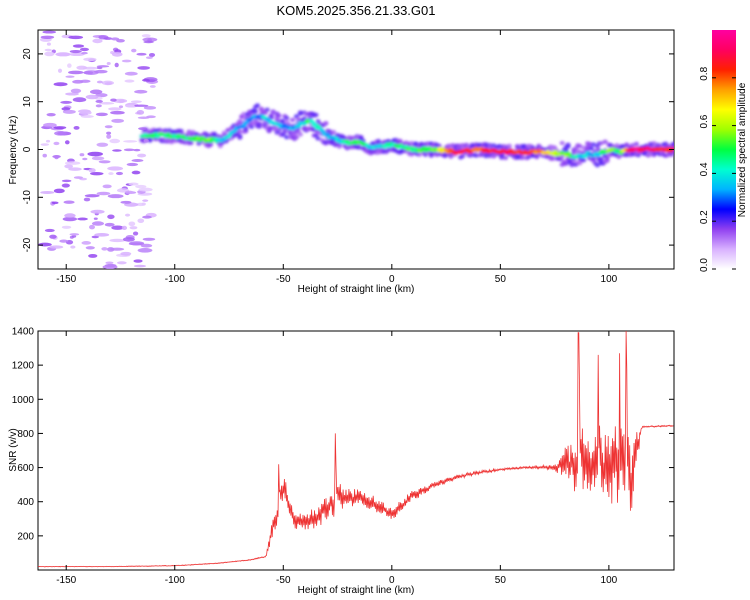 The height and width of the screenshot is (600, 750). Describe the element at coordinates (13, 449) in the screenshot. I see `snr-y-label: SNR (v/v)` at that location.